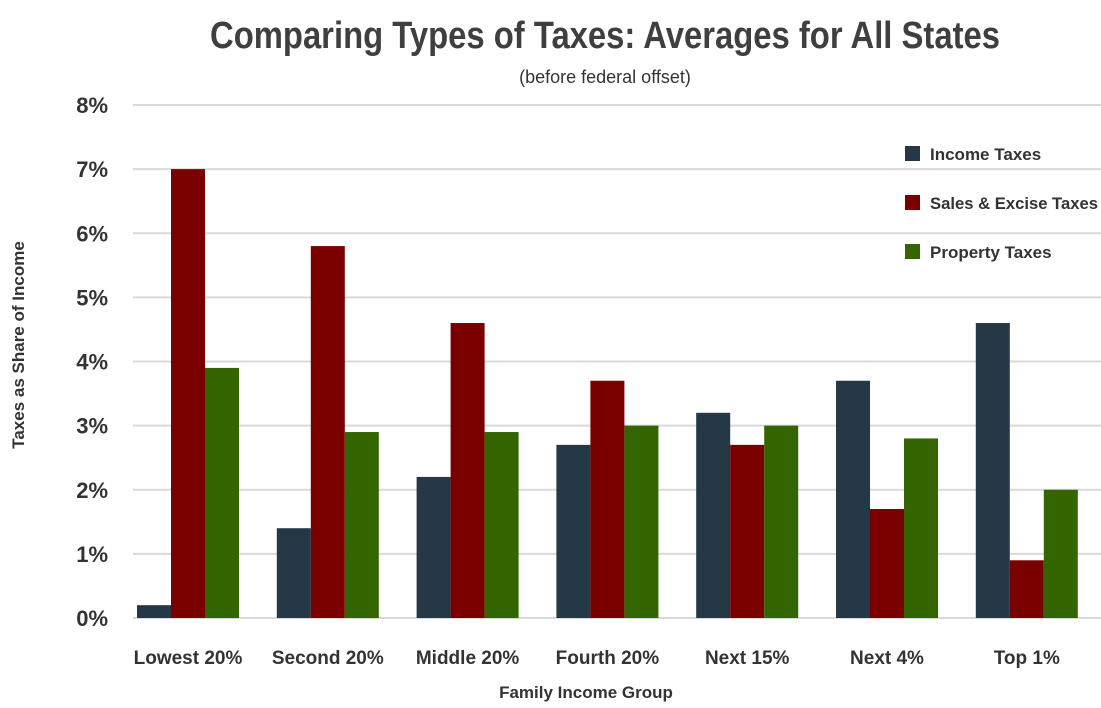 This screenshot has width=1101, height=708. I want to click on y-tick-label: 1%, so click(92, 554).